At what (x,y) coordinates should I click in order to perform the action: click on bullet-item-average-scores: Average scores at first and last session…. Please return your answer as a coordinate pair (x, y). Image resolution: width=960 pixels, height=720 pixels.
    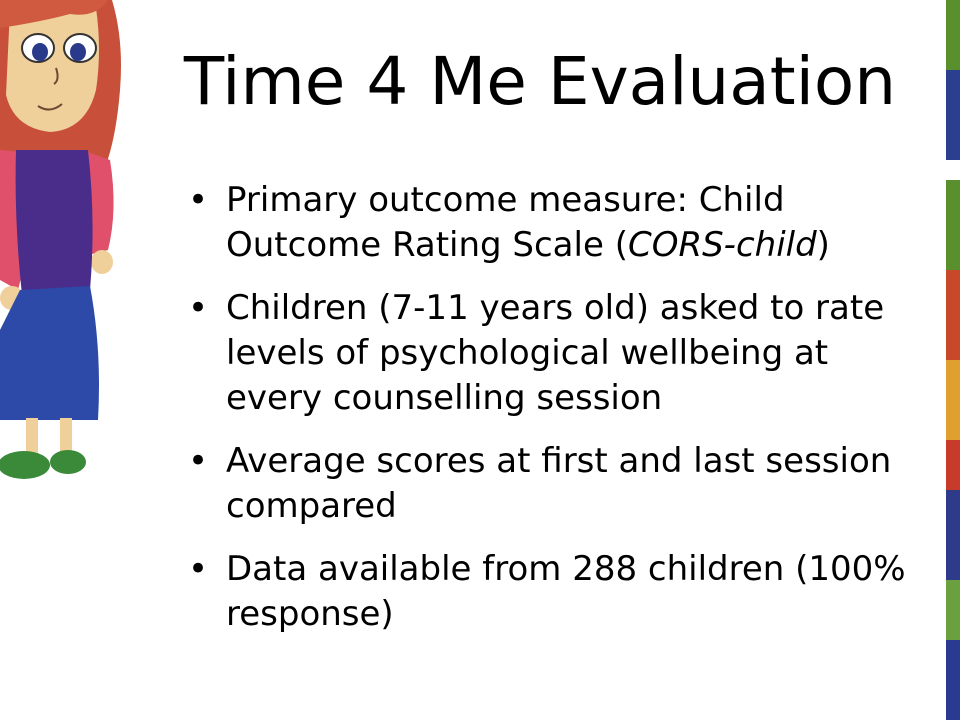
    Looking at the image, I should click on (558, 484).